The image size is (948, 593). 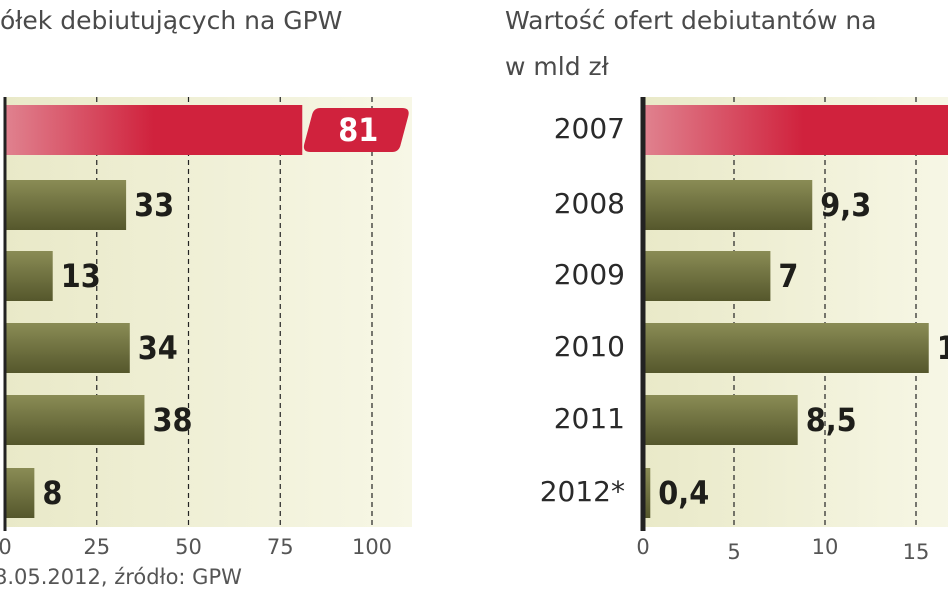 I want to click on category-label: 2009, so click(x=589, y=274).